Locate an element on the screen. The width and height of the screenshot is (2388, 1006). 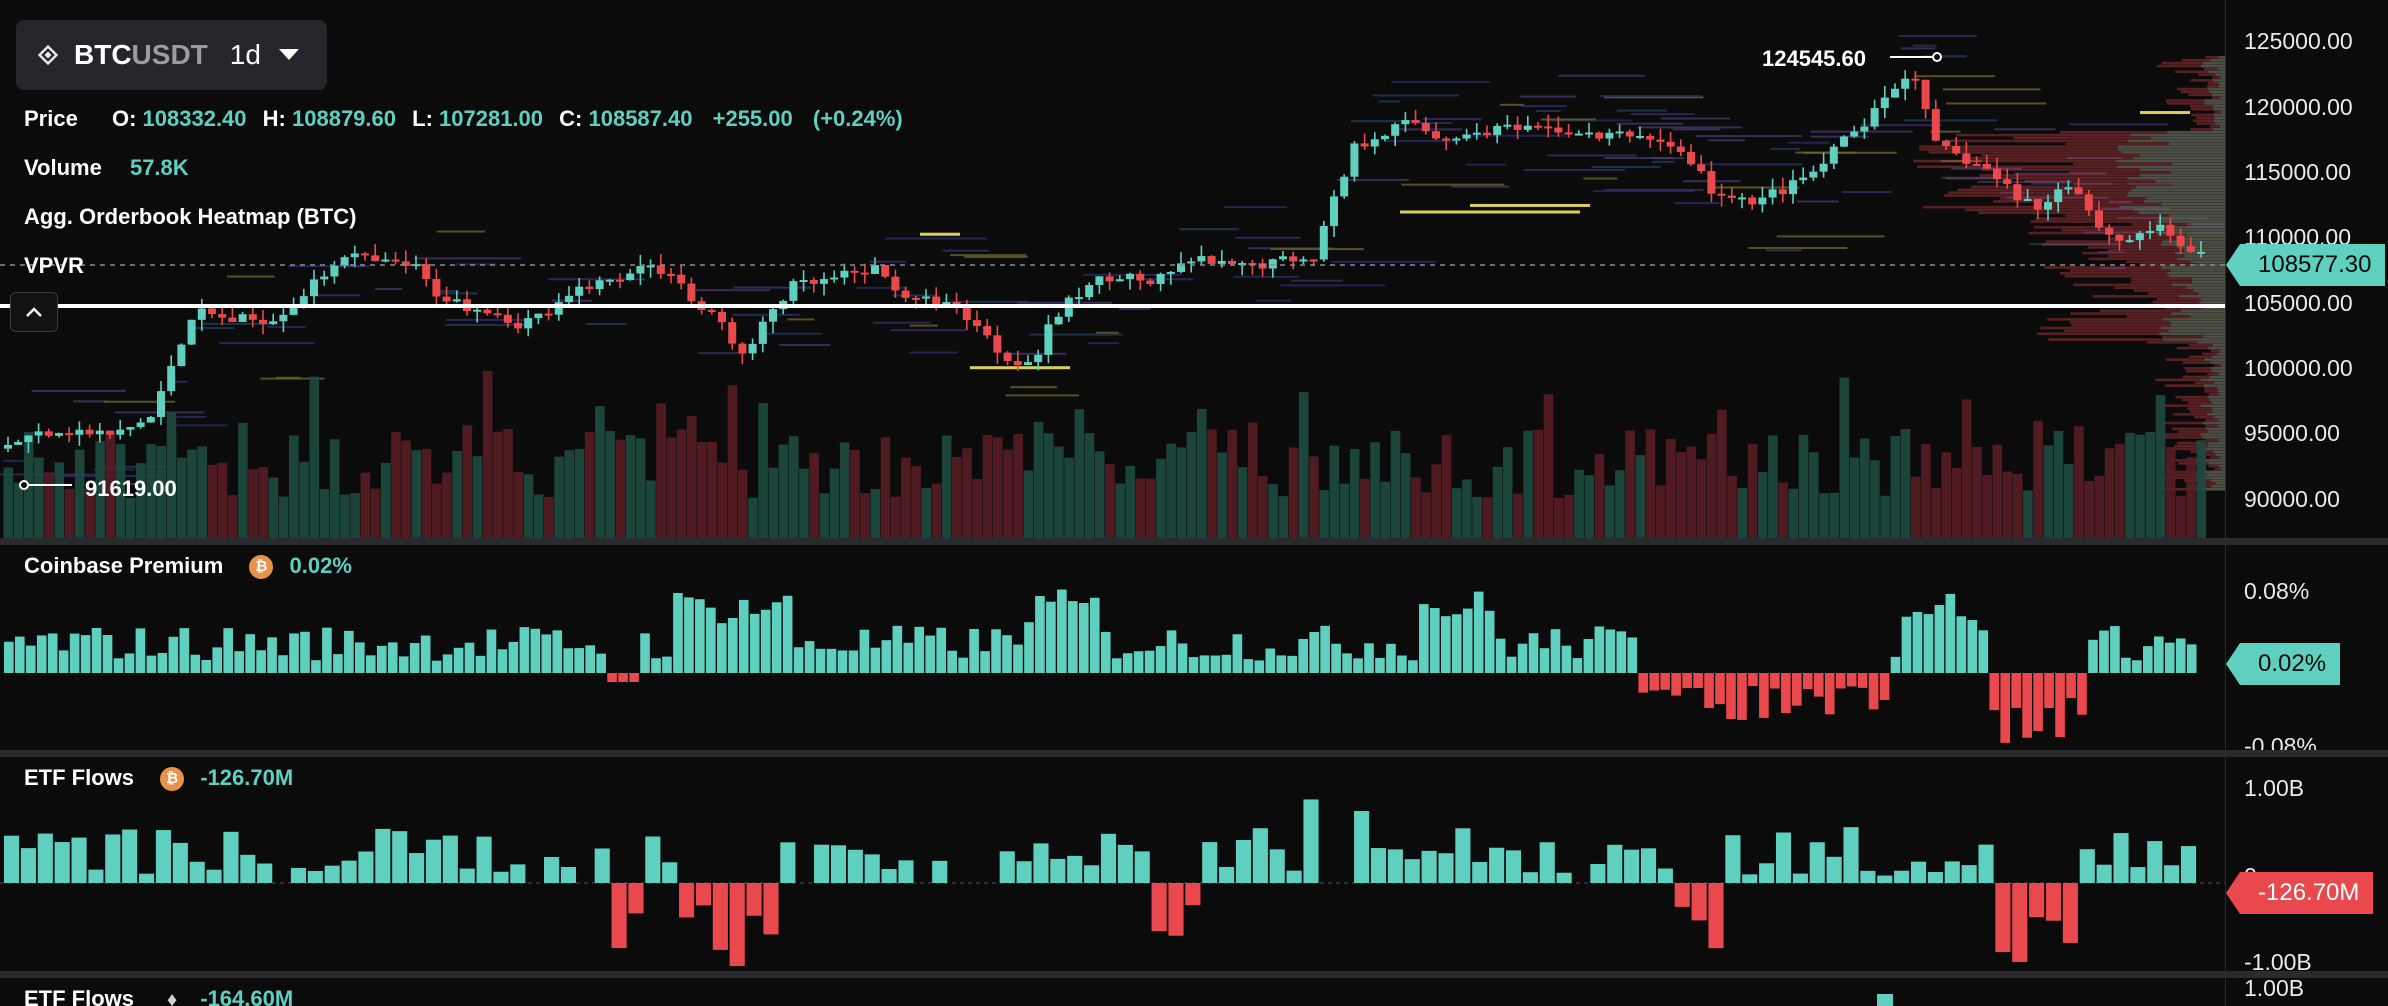
etf-btc-axis: 1.00B 0 -126.70M -1.00B is located at coordinates (2306, 864).